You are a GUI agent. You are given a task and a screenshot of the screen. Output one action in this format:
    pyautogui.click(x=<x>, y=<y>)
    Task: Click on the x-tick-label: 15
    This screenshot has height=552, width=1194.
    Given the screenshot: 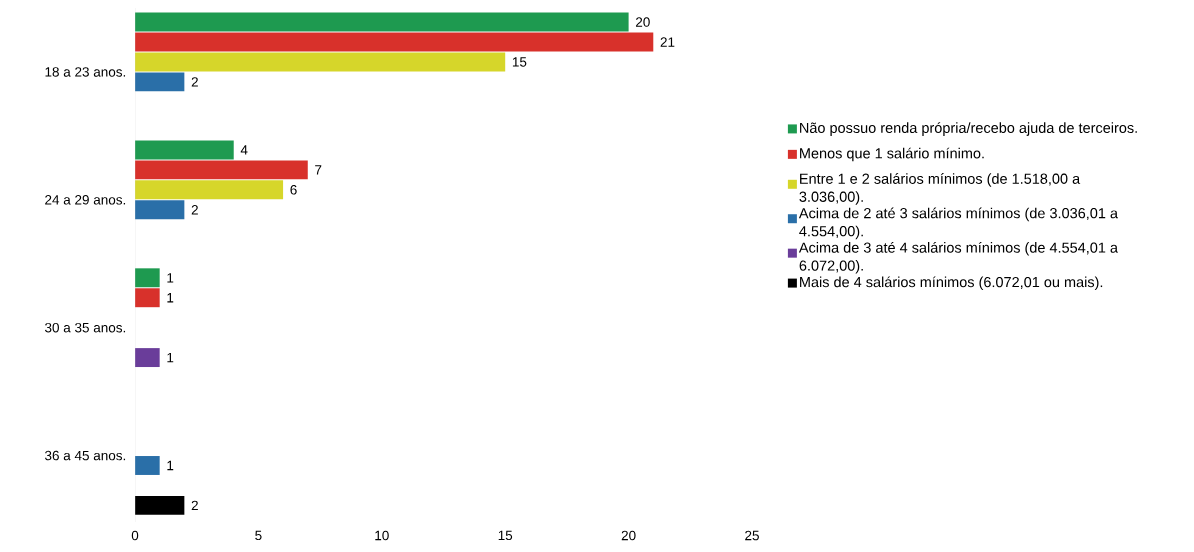 What is the action you would take?
    pyautogui.click(x=505, y=535)
    